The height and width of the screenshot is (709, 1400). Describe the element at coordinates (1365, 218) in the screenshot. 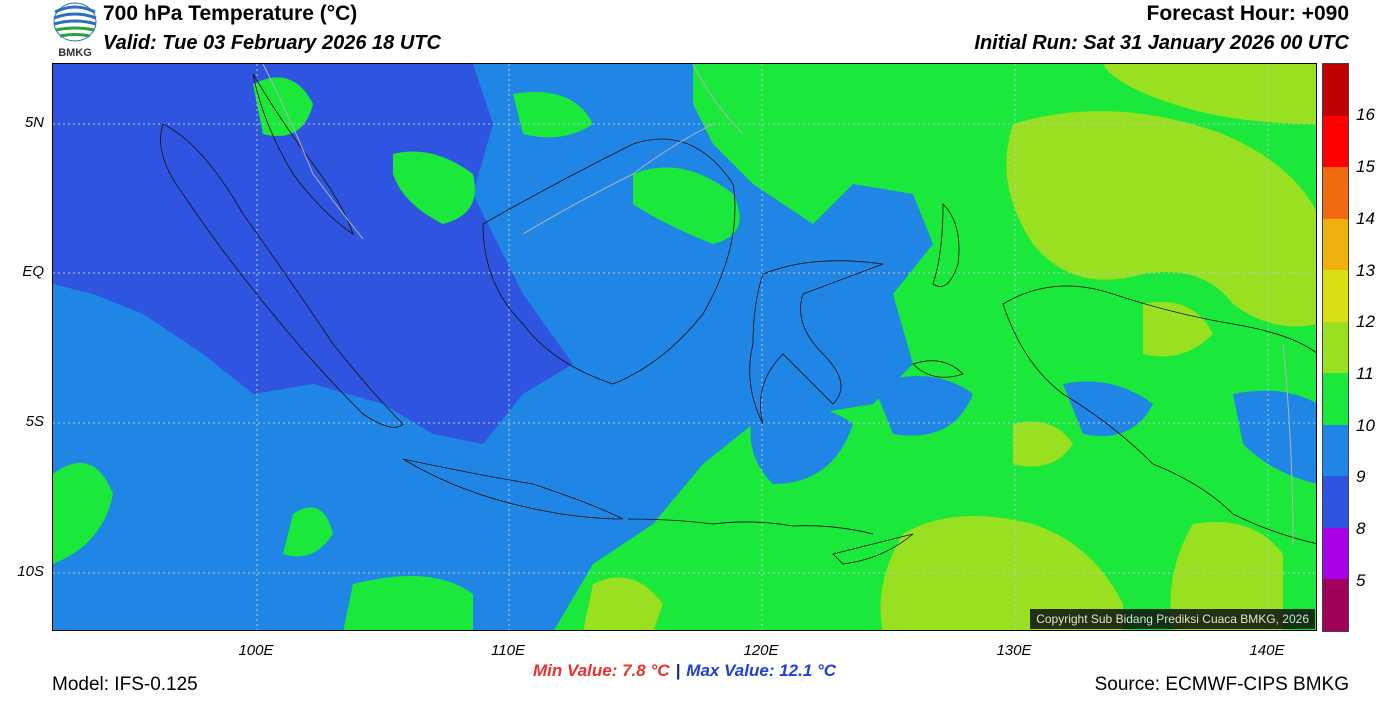

I see `colorbar-label-14: 14` at that location.